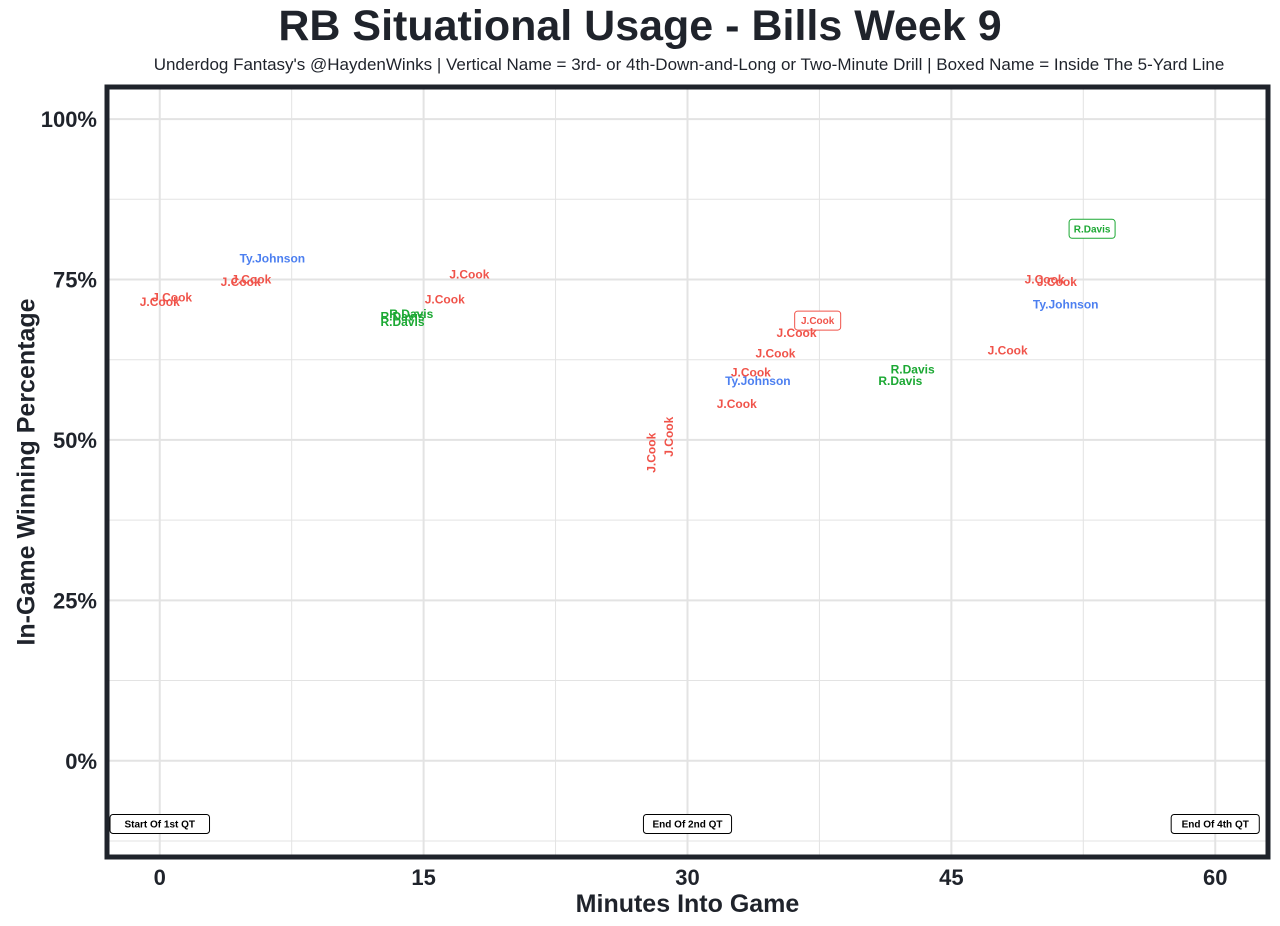 This screenshot has width=1280, height=926. I want to click on quarter-marker-label: Start Of 1st QT, so click(159, 825).